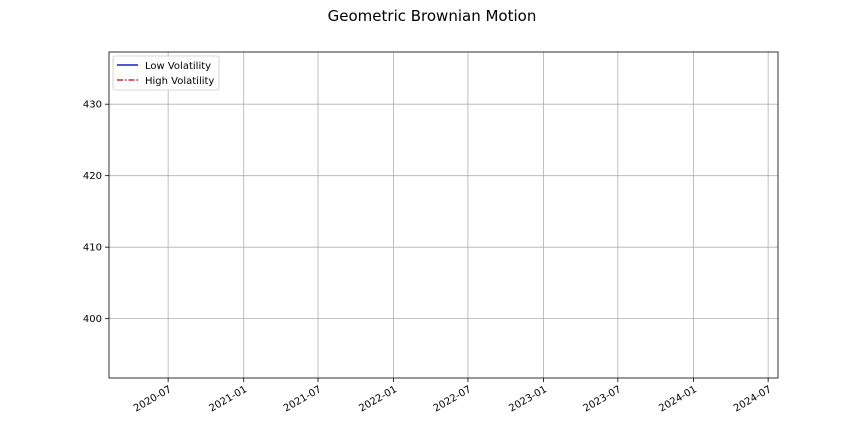  What do you see at coordinates (753, 399) in the screenshot?
I see `x-tick-label: 2024-07` at bounding box center [753, 399].